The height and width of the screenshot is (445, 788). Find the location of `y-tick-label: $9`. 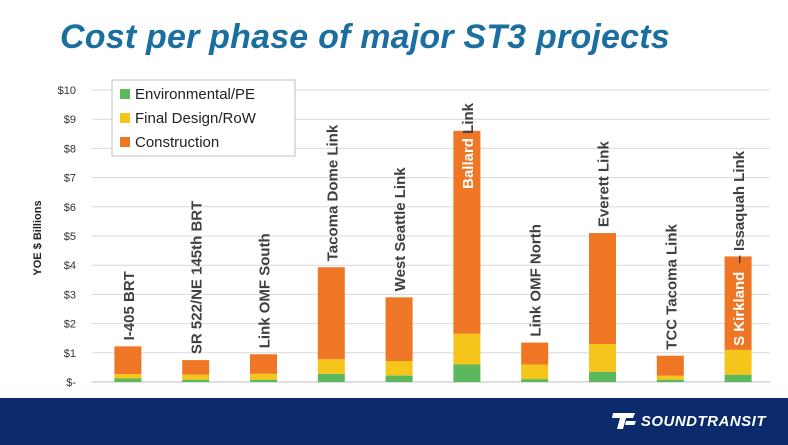

y-tick-label: $9 is located at coordinates (70, 120).